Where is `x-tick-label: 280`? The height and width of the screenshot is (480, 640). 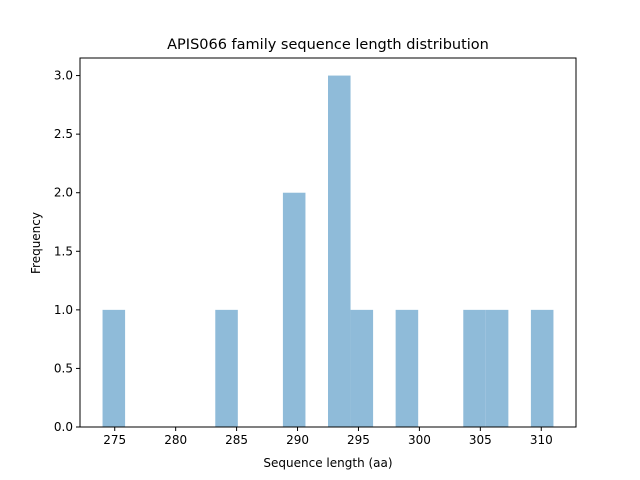 x-tick-label: 280 is located at coordinates (175, 440).